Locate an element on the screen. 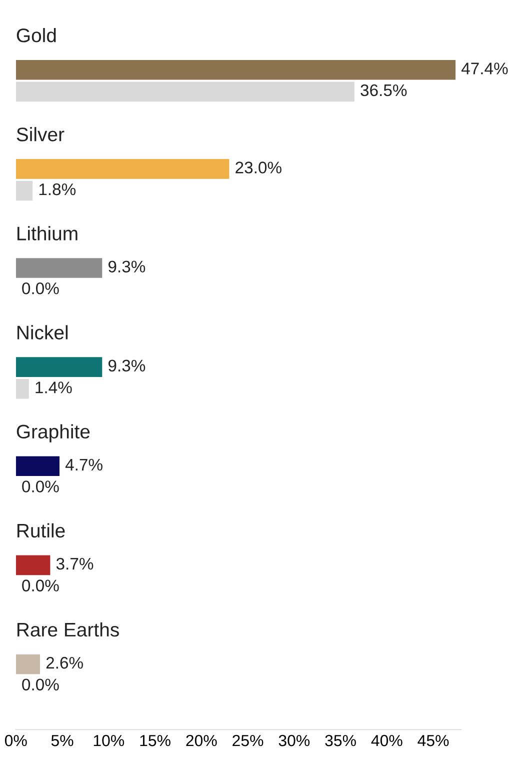 The width and height of the screenshot is (530, 764). y-tick-label: Rutile is located at coordinates (41, 530).